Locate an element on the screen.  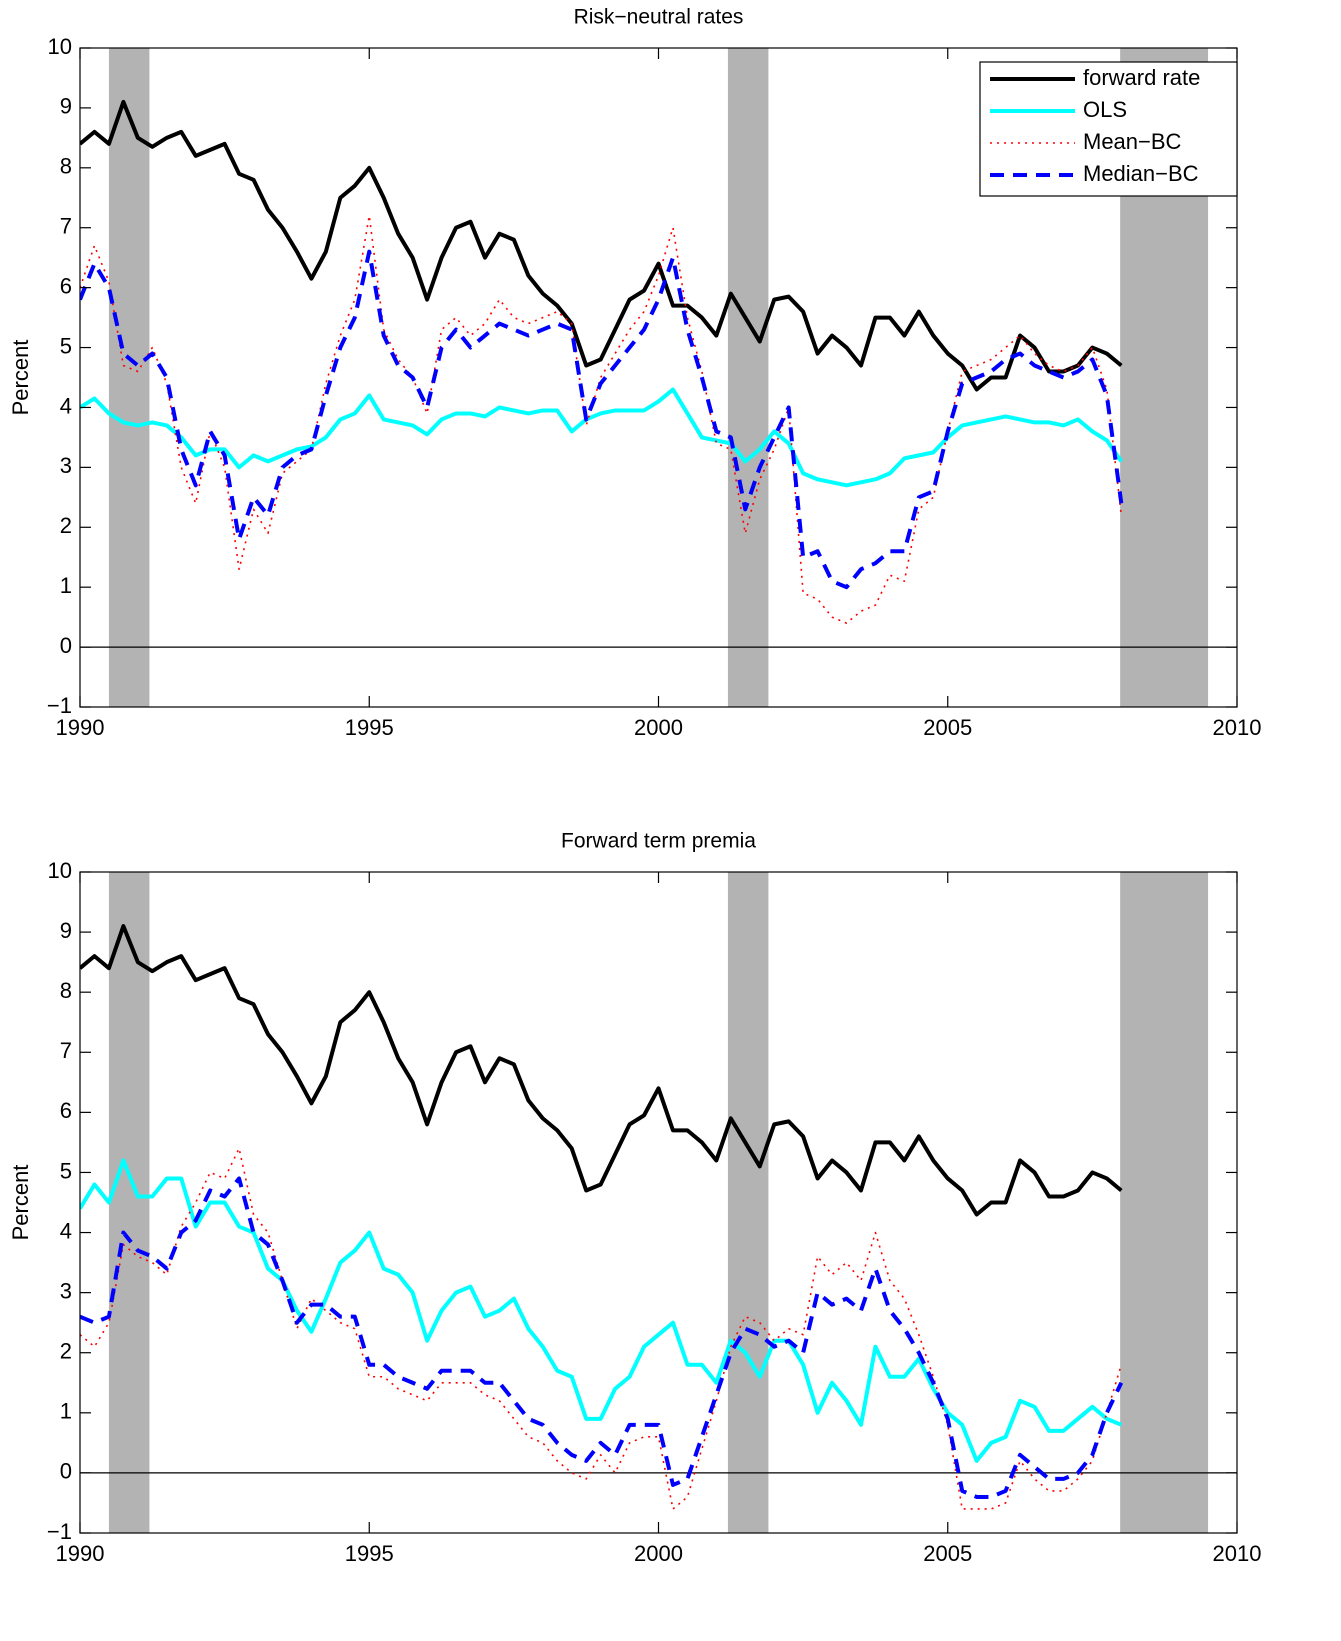
chart-title: Risk−neutral rates is located at coordinates (659, 17).